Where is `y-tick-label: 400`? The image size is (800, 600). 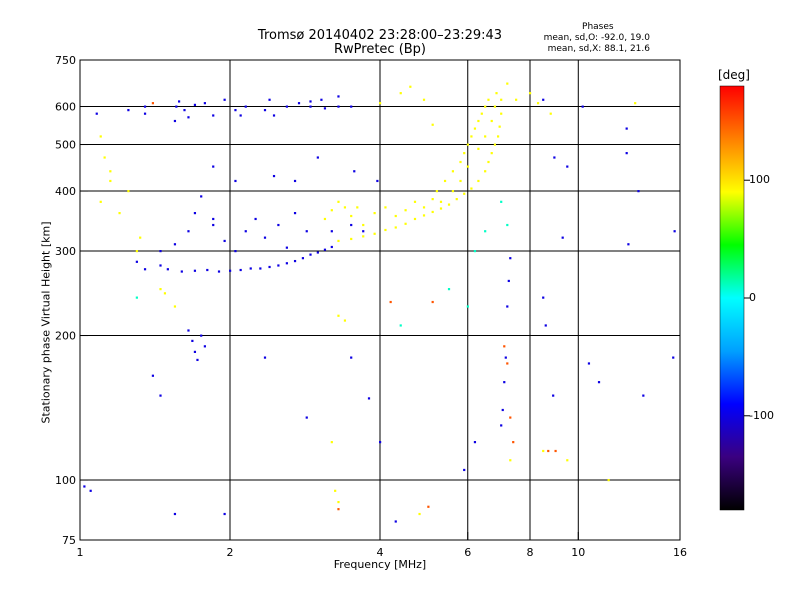
y-tick-label: 400 is located at coordinates (65, 191).